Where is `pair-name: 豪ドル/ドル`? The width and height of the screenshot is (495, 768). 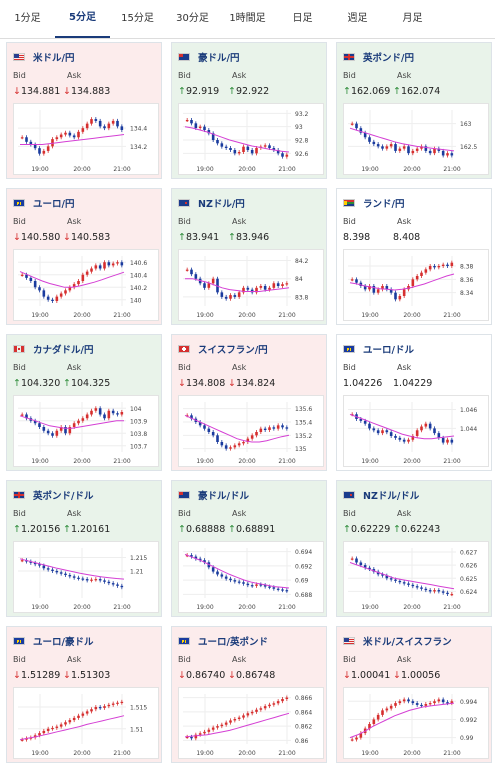
pair-name: 豪ドル/ドル is located at coordinates (223, 496).